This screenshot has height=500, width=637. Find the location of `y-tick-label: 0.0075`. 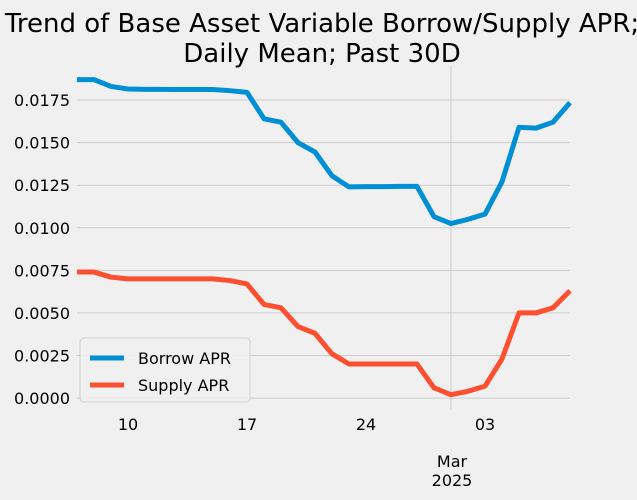

y-tick-label: 0.0075 is located at coordinates (42, 270).